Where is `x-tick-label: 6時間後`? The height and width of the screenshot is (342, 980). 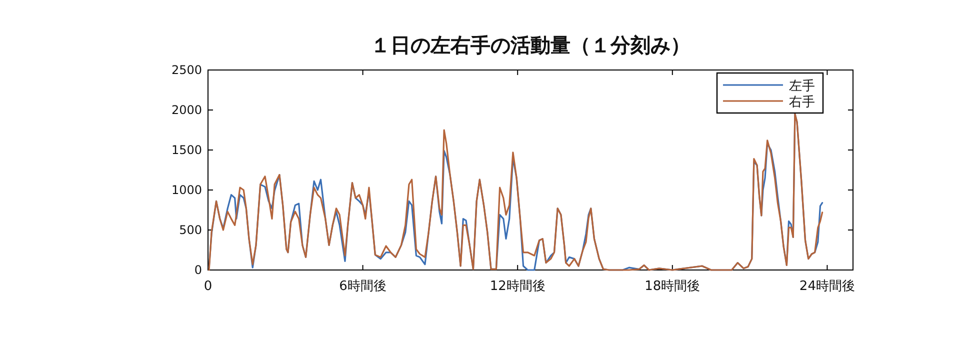
x-tick-label: 6時間後 is located at coordinates (362, 286).